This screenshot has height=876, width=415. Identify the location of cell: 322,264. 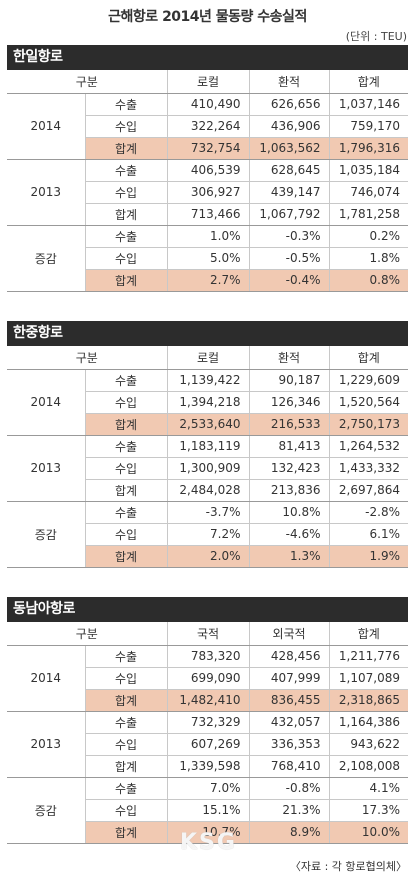
(207, 126).